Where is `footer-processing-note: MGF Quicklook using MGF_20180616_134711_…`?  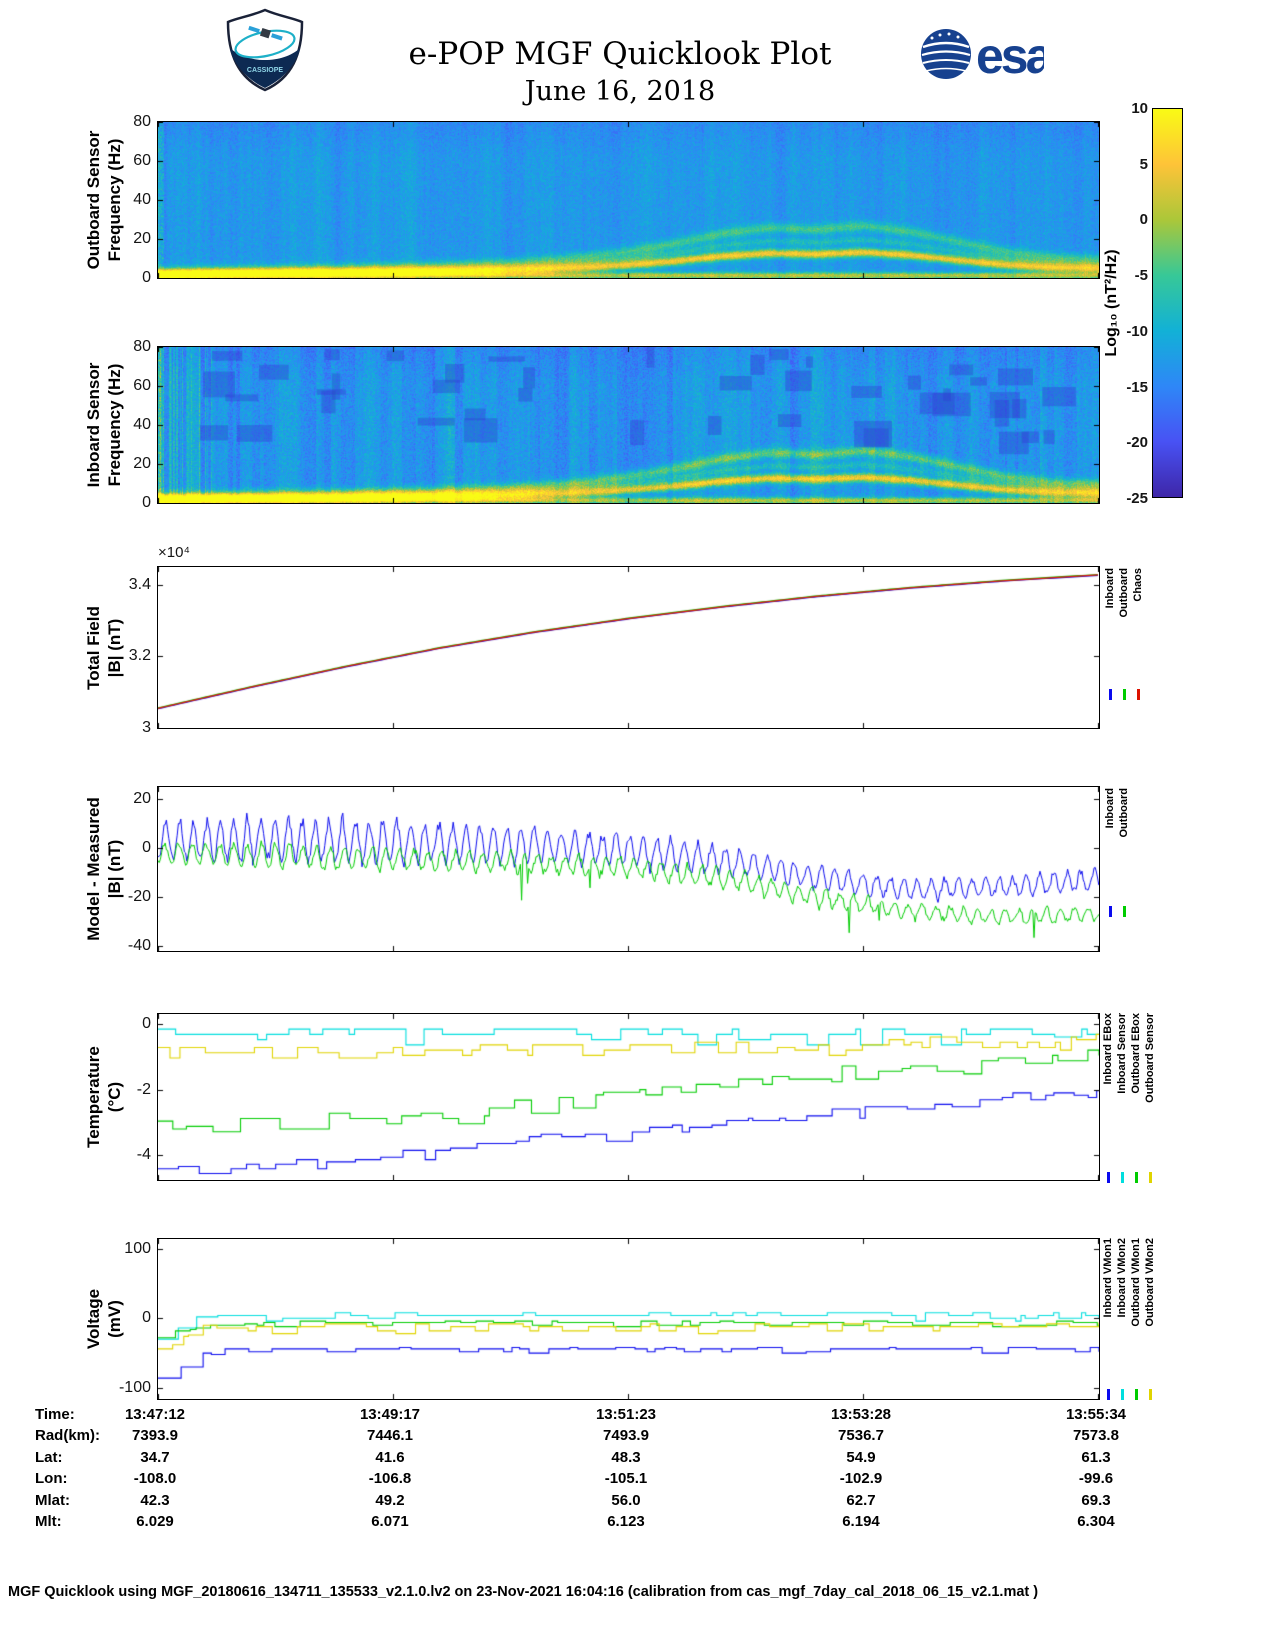 footer-processing-note: MGF Quicklook using MGF_20180616_134711_… is located at coordinates (523, 1592).